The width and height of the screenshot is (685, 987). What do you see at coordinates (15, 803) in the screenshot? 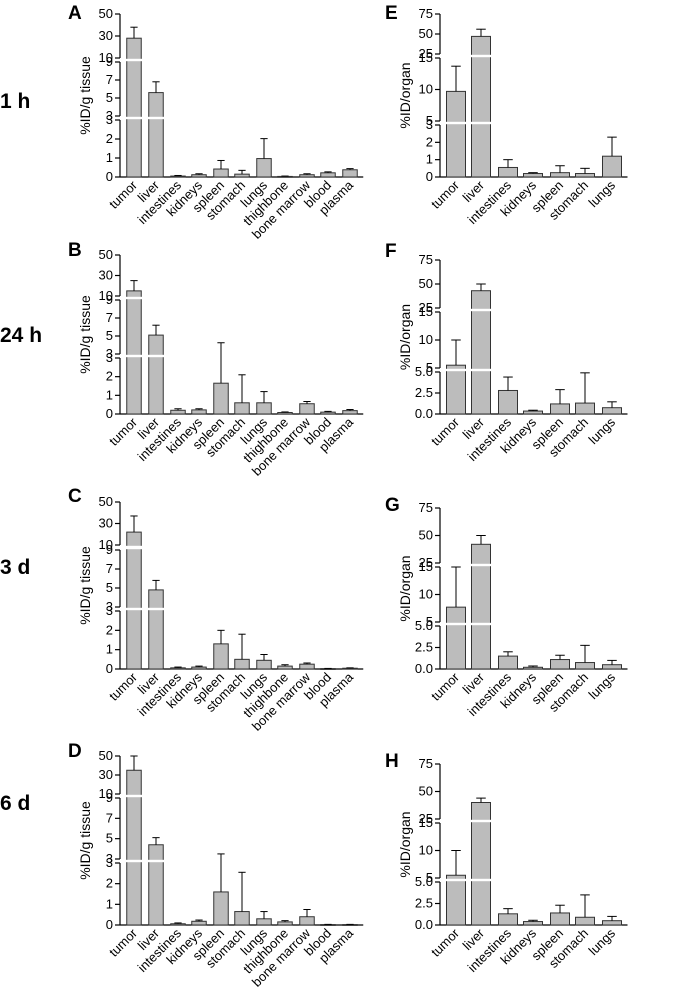
I see `row-label-6d: 6 d` at bounding box center [15, 803].